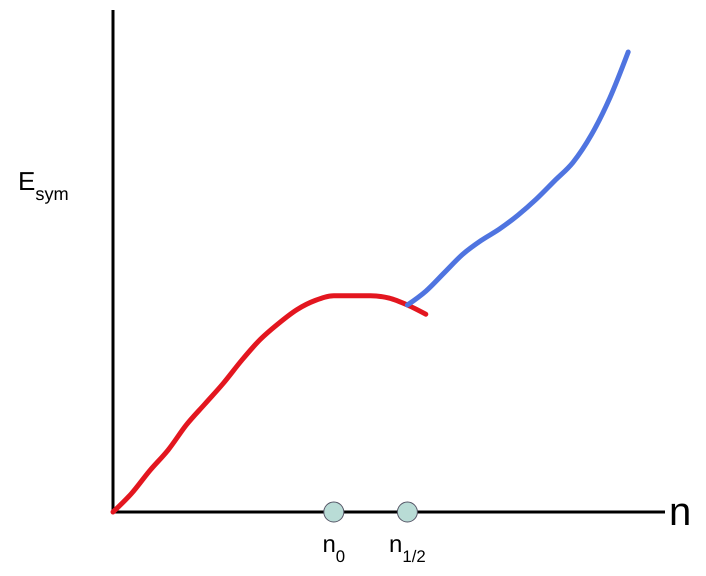 The width and height of the screenshot is (706, 576). Describe the element at coordinates (680, 512) in the screenshot. I see `x-axis-title: n` at that location.